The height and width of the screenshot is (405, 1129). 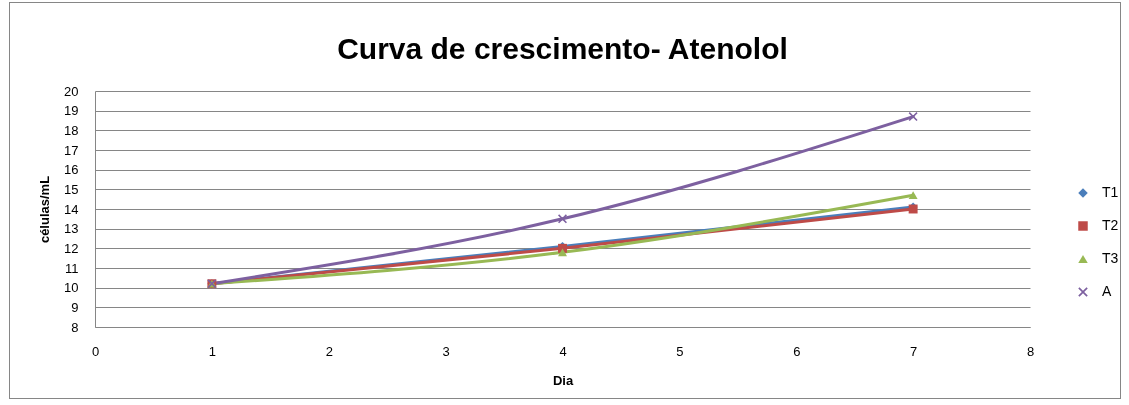 What do you see at coordinates (71, 209) in the screenshot?
I see `y-tick-label: 14` at bounding box center [71, 209].